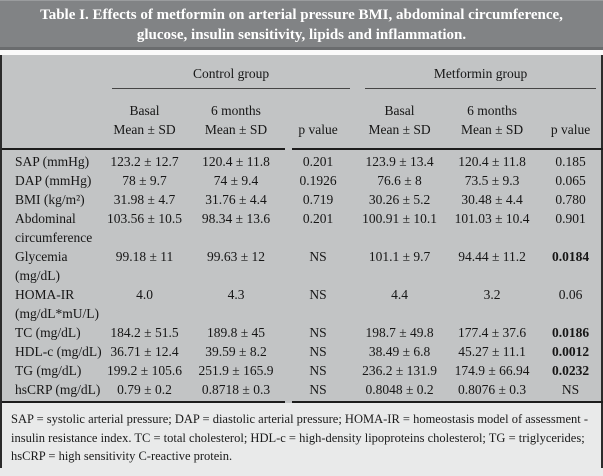 This screenshot has width=603, height=476. What do you see at coordinates (144, 180) in the screenshot?
I see `control-basal-value: 78 ± 9.7` at bounding box center [144, 180].